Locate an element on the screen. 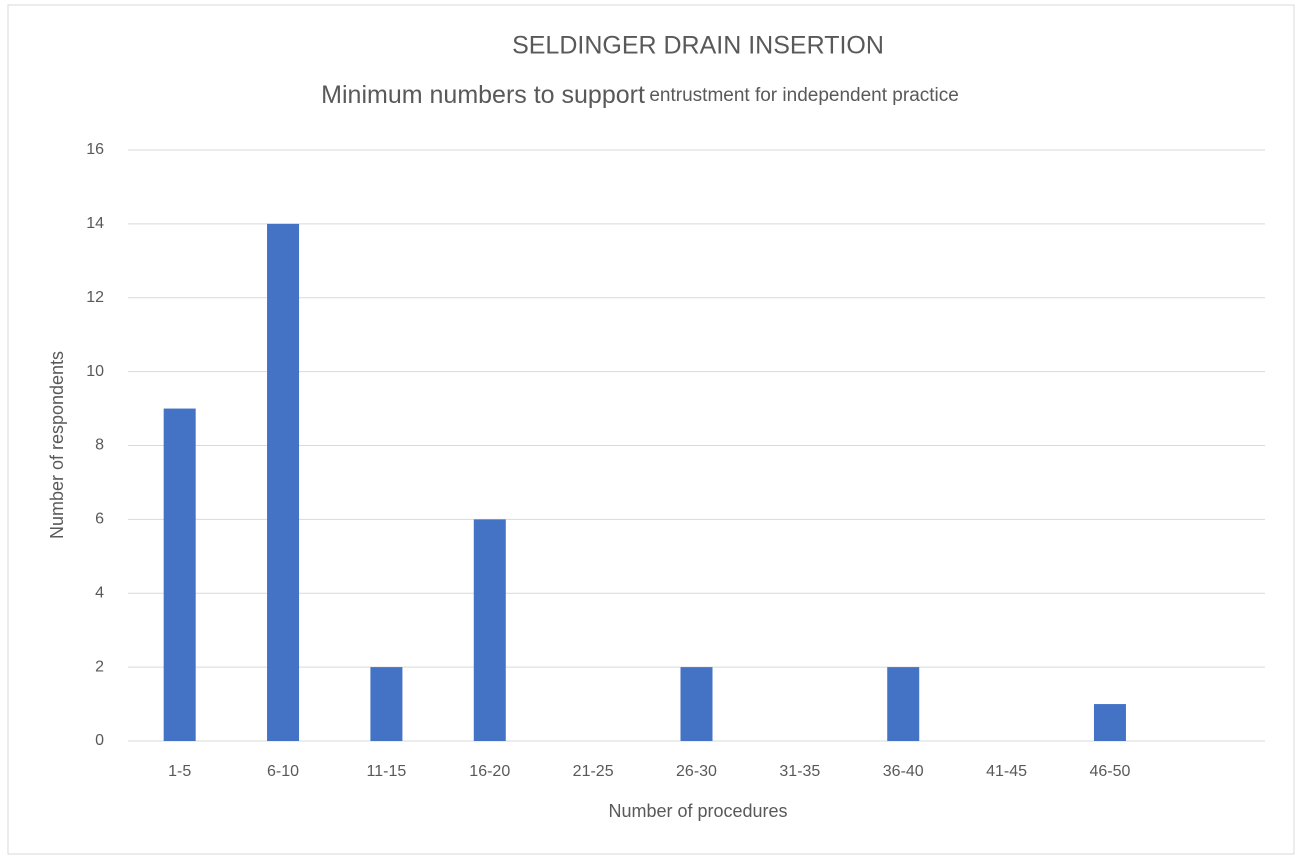 The image size is (1295, 855). y-tick-label: 16 is located at coordinates (95, 149).